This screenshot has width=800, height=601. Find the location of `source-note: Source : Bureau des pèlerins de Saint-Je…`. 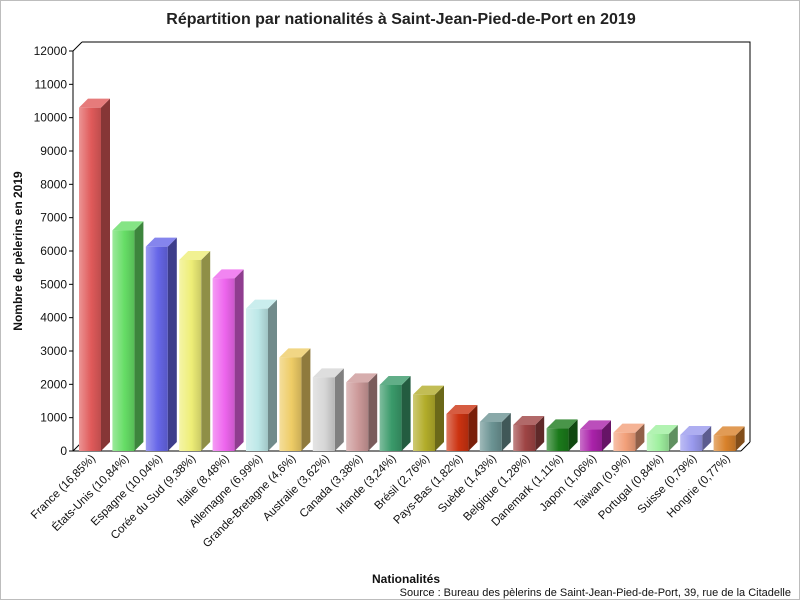

source-note: Source : Bureau des pèlerins de Saint-Je… is located at coordinates (595, 593).